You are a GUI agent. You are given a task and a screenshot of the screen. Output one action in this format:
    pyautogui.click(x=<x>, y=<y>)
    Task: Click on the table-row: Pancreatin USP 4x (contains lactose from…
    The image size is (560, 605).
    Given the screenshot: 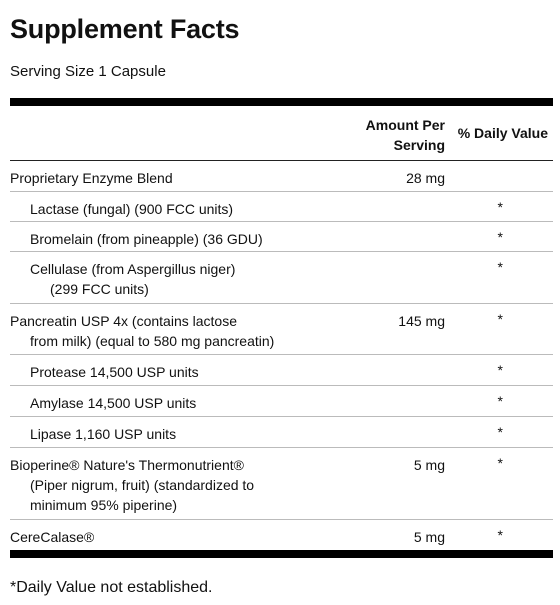 What is the action you would take?
    pyautogui.click(x=281, y=329)
    